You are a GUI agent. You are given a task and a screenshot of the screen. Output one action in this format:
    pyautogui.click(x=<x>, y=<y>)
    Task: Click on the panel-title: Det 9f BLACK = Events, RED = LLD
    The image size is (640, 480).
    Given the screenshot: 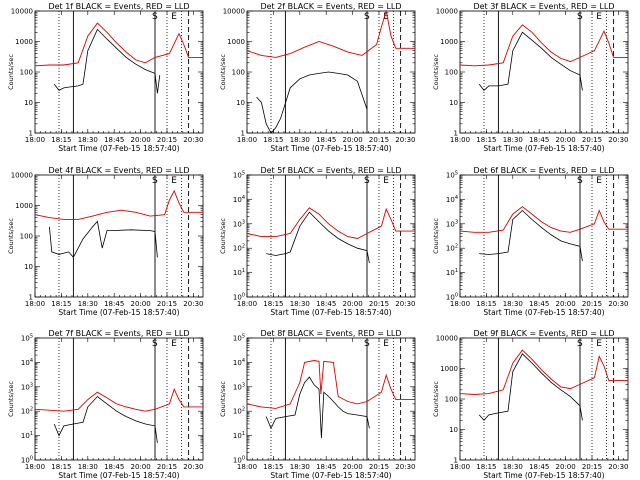 What is the action you would take?
    pyautogui.click(x=543, y=333)
    